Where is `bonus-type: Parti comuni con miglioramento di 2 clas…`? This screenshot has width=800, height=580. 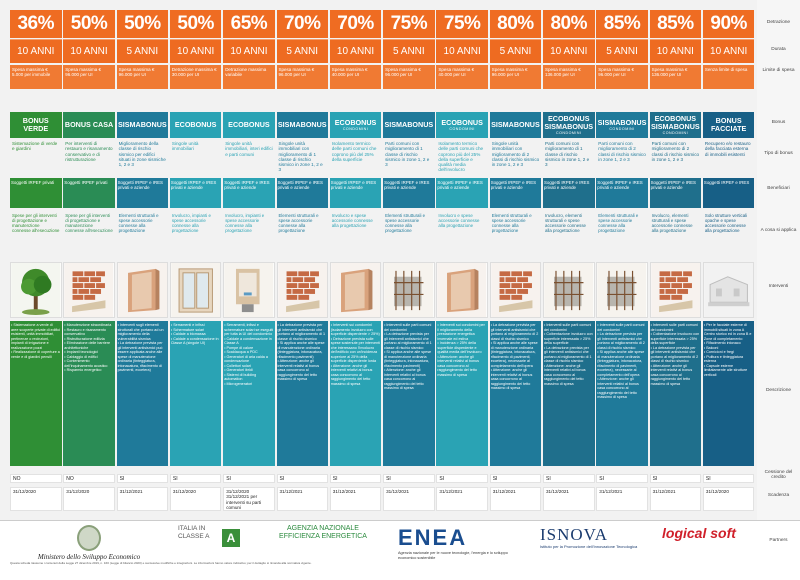
bonus-type: Parti comuni con miglioramento di 2 clas… is located at coordinates (675, 151).